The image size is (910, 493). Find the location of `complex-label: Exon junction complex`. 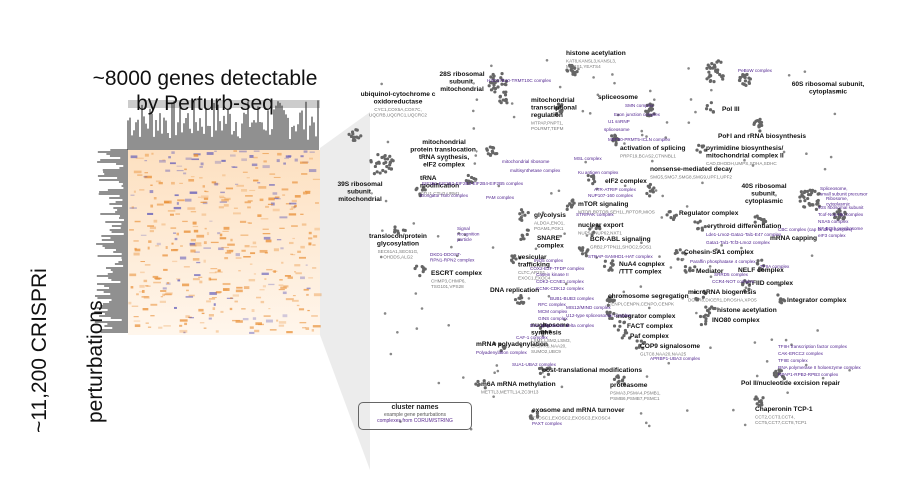

complex-label: Exon junction complex is located at coordinates (637, 114).